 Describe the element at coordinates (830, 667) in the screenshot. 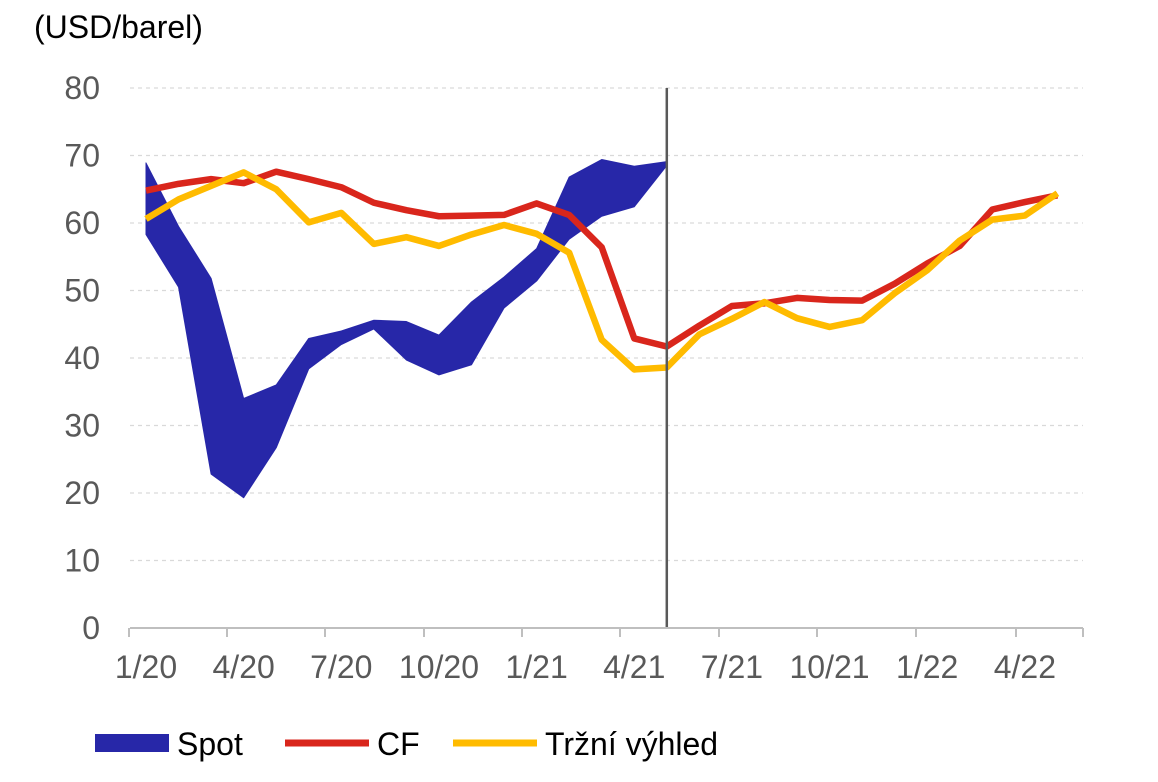

I see `x-tick-label: 10/21` at that location.